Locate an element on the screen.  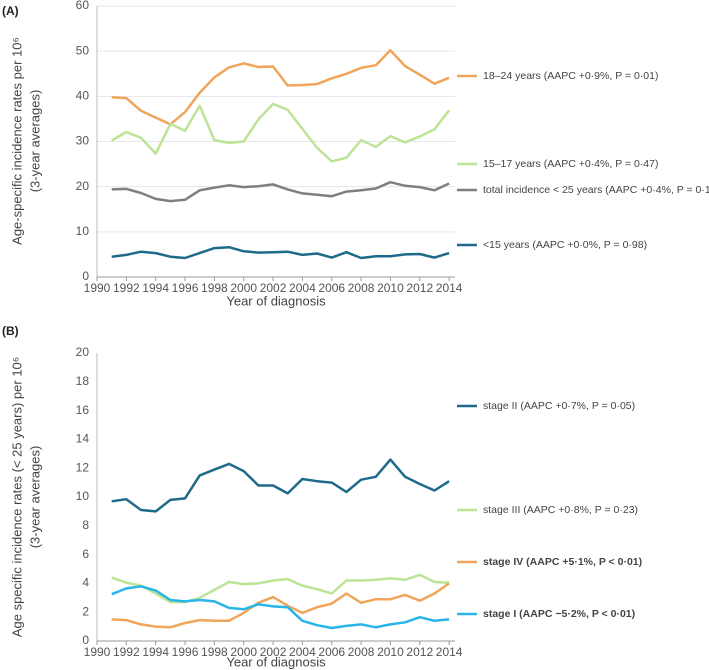
y-tick-label: 50 is located at coordinates (83, 50).